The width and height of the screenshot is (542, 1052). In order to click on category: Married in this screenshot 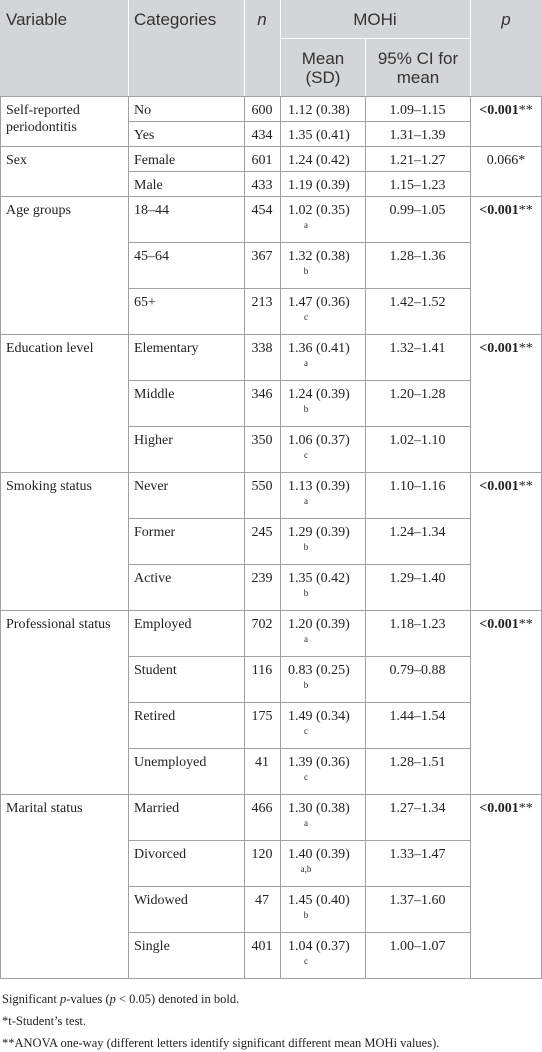, I will do `click(157, 808)`.